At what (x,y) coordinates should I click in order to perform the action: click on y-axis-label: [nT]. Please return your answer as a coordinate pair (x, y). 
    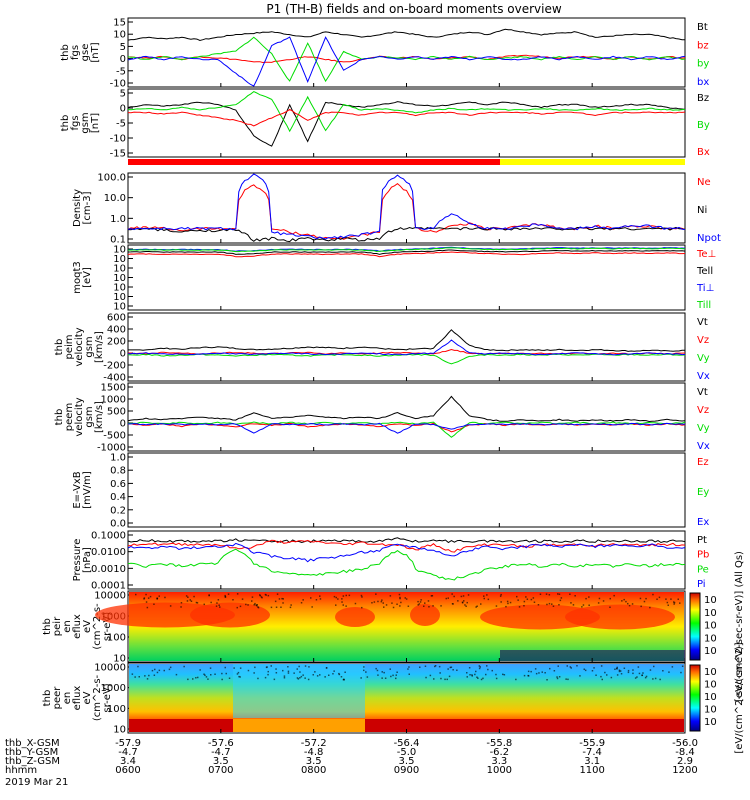
    Looking at the image, I should click on (95, 123).